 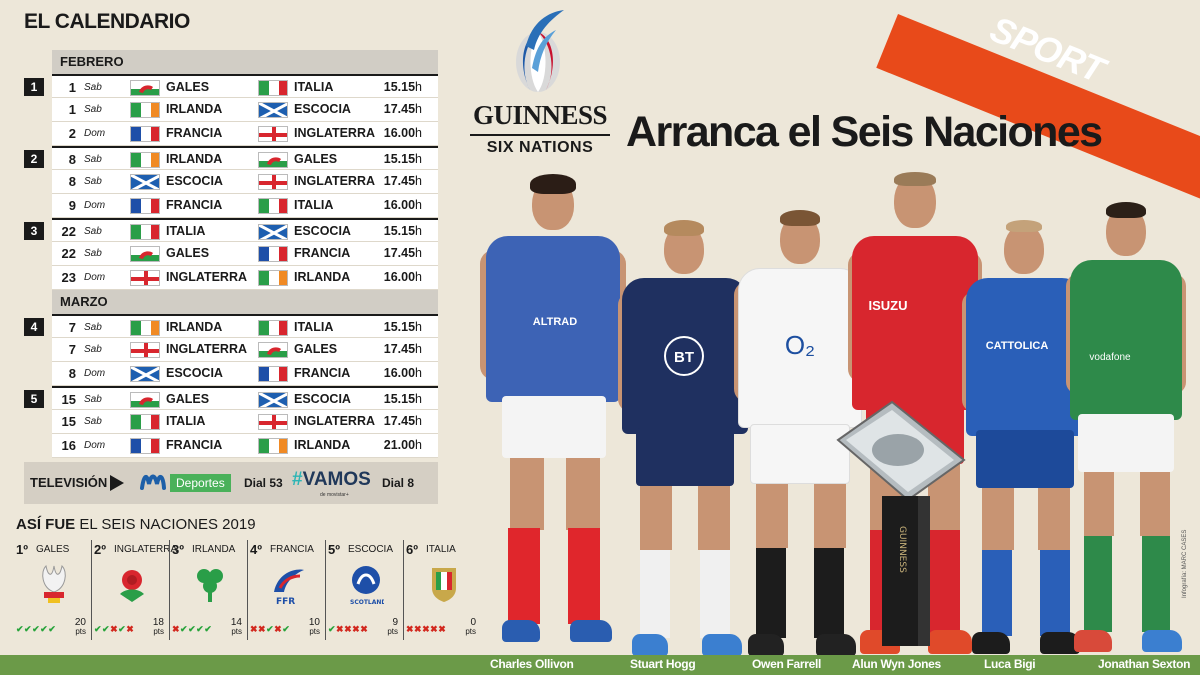 I want to click on result-team: ESCOCIA, so click(x=371, y=549).